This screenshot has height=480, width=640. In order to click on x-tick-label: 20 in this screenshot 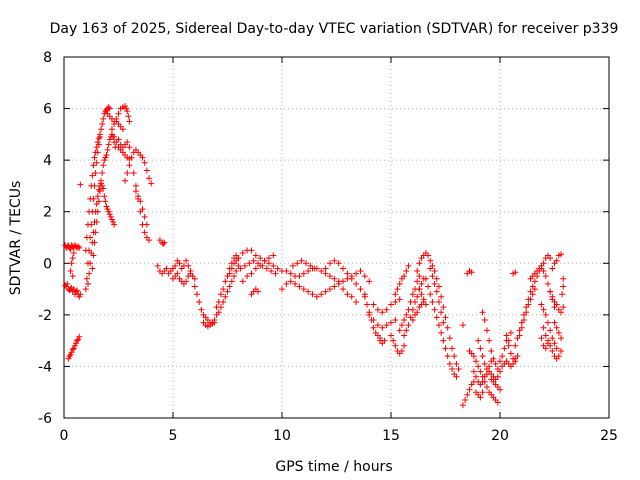, I will do `click(500, 436)`.